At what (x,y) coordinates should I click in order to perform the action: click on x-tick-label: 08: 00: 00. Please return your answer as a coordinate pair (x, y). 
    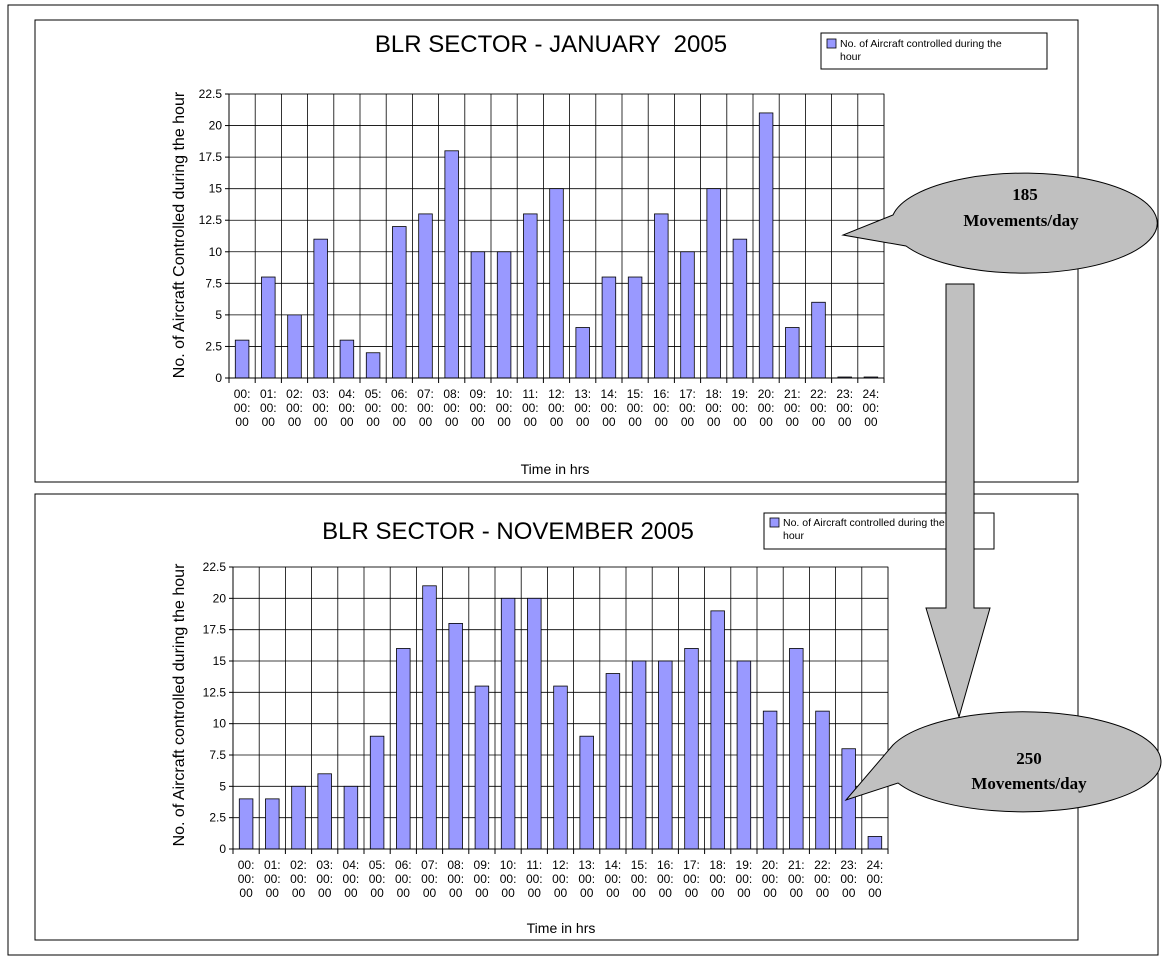
    Looking at the image, I should click on (455, 879).